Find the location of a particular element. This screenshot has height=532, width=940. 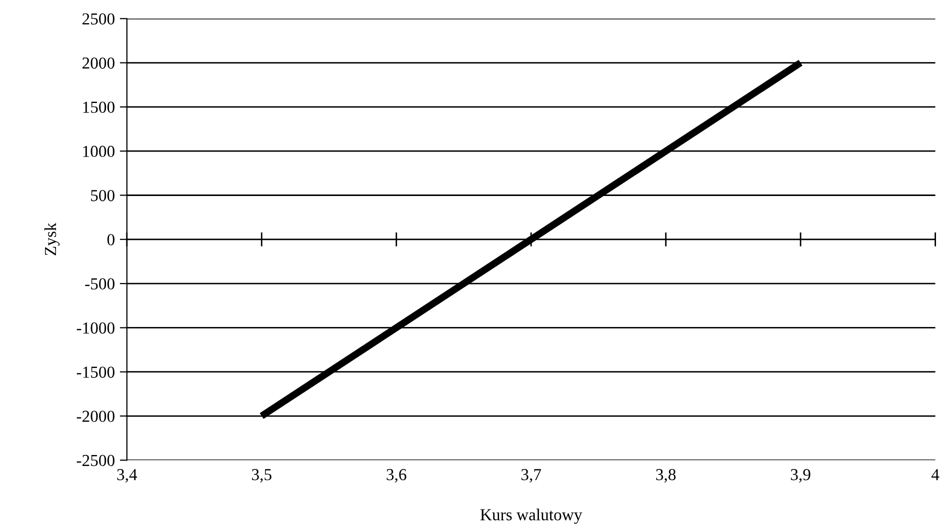

x-axis-title: Kurs walutowy is located at coordinates (531, 516).